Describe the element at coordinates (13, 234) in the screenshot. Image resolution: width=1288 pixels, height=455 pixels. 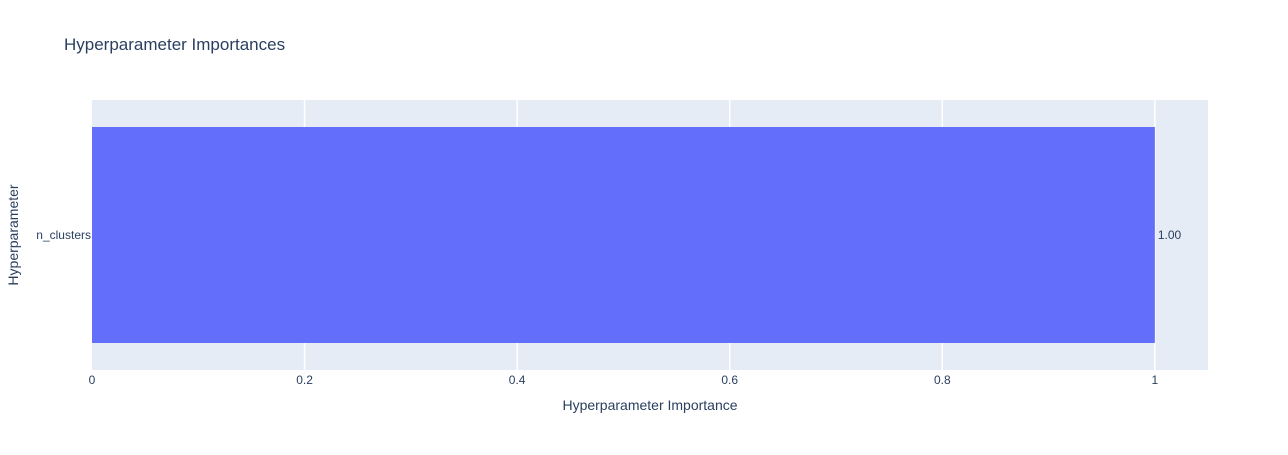
I see `y-axis-title: Hyperparameter` at that location.